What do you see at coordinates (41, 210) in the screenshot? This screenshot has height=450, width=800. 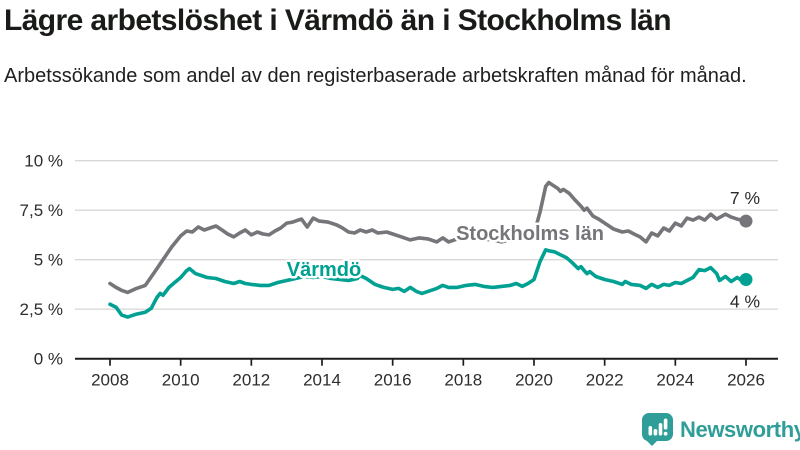 I see `y-axis-label: 7,5 %` at bounding box center [41, 210].